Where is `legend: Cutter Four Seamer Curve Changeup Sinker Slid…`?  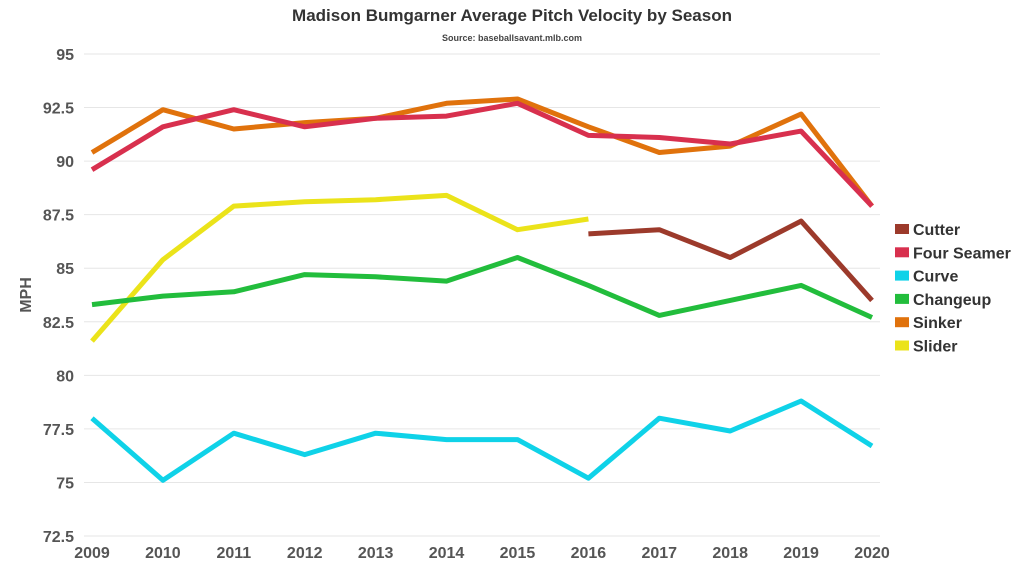 legend: Cutter Four Seamer Curve Changeup Sinker Slid… is located at coordinates (953, 289).